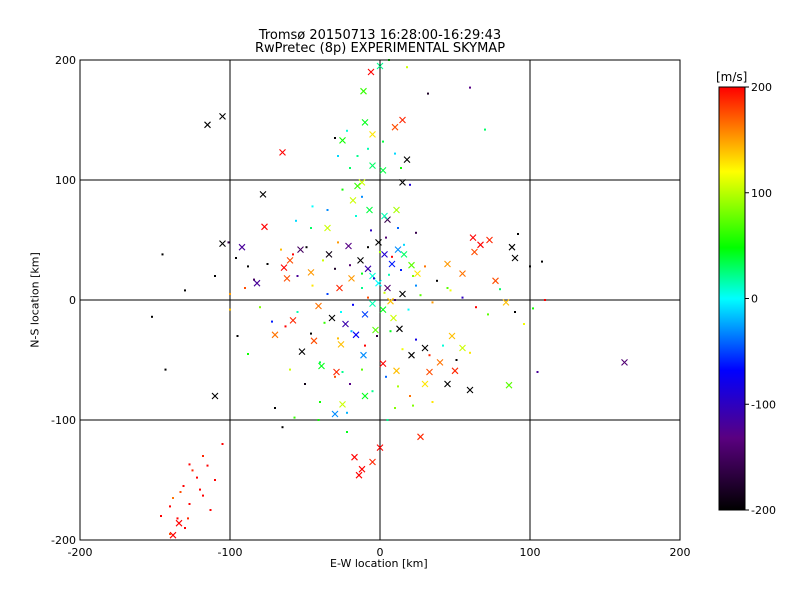 The width and height of the screenshot is (800, 600). What do you see at coordinates (761, 193) in the screenshot?
I see `colorbar-tick-label: 100` at bounding box center [761, 193].